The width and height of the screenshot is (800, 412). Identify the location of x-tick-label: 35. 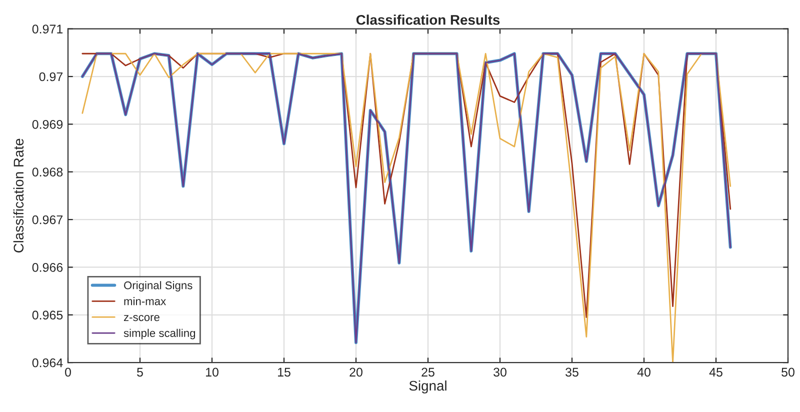
(572, 372).